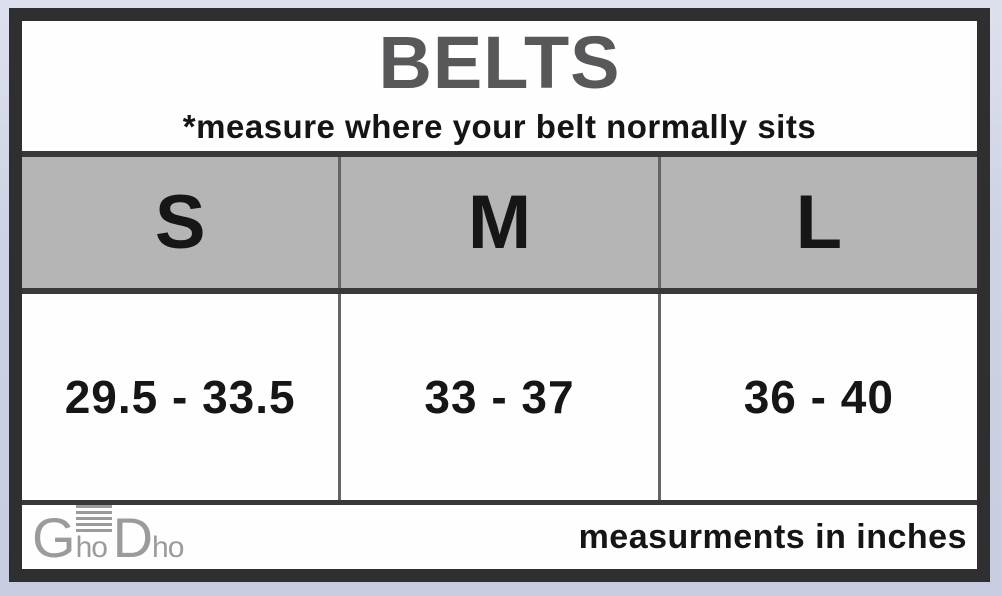 The image size is (1002, 596). I want to click on size-header-cell-large: L, so click(817, 222).